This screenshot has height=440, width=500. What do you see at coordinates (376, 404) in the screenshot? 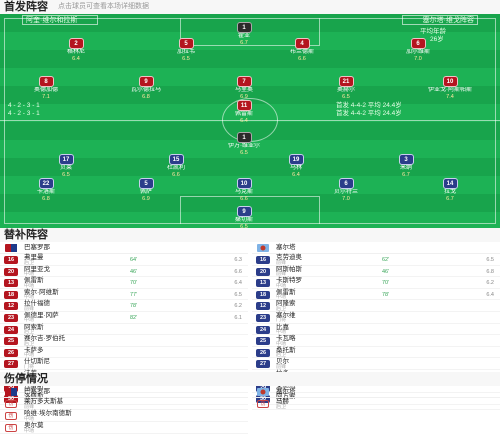
I see `injured-player-row: 伤马赫 后卫` at bounding box center [376, 404].